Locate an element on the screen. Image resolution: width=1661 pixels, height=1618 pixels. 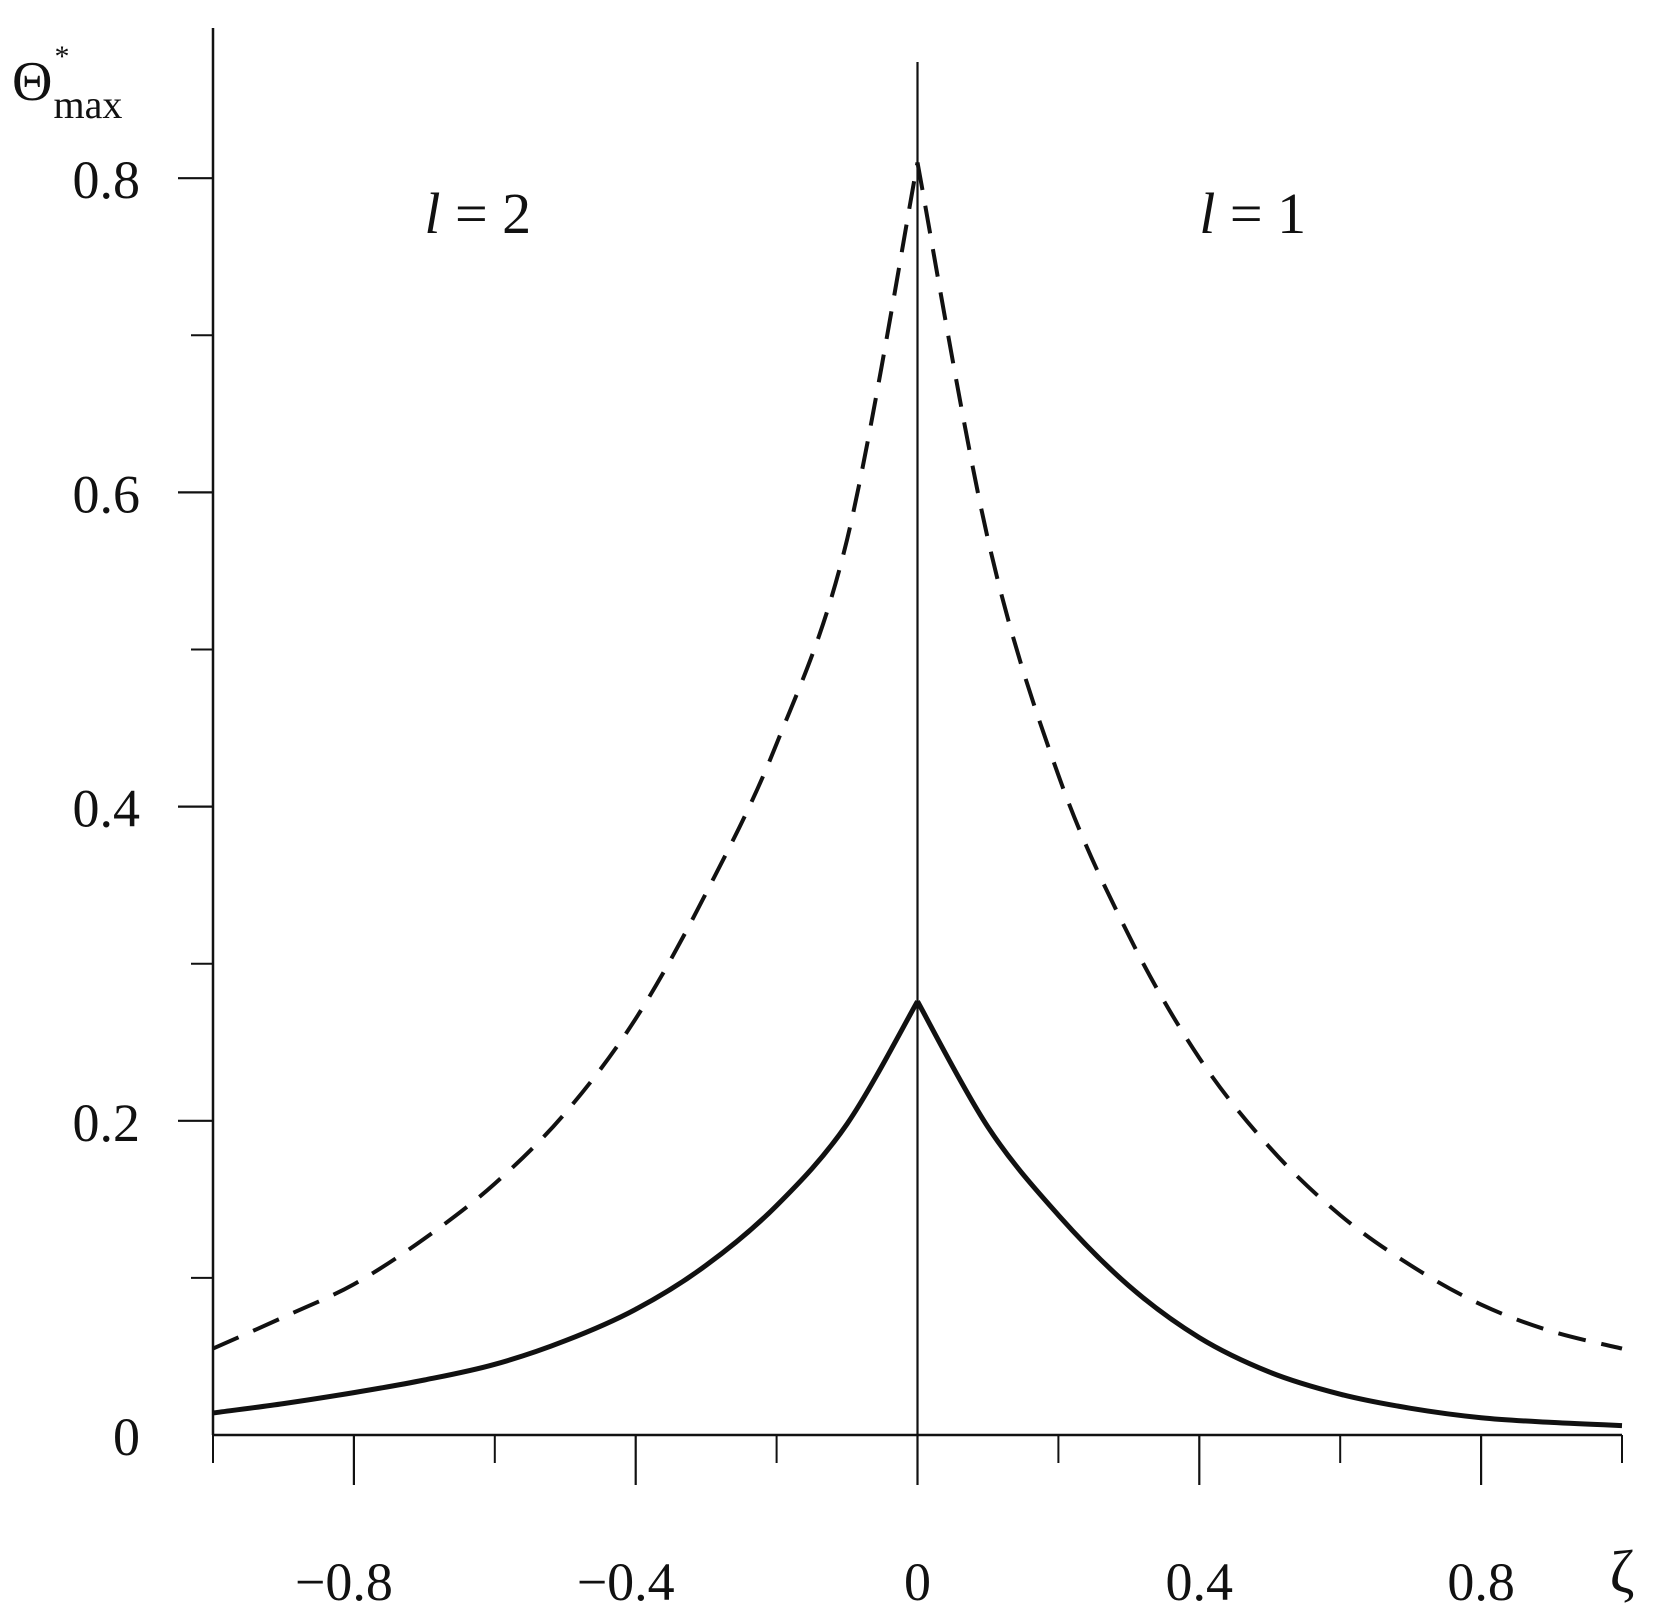
y-tick-label: 0 is located at coordinates (126, 1437).